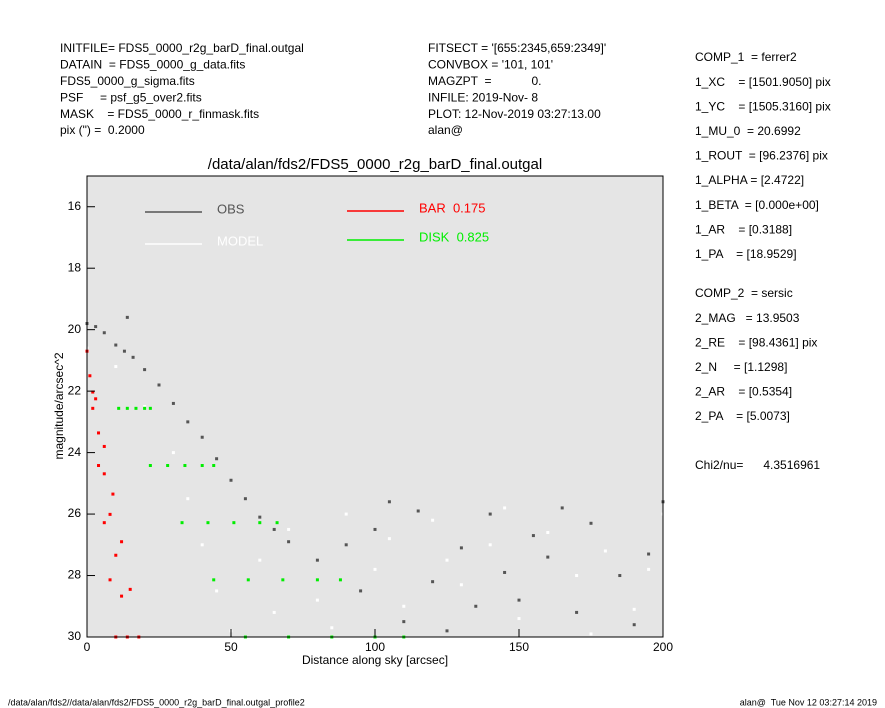  Describe the element at coordinates (231, 208) in the screenshot. I see `legend-label: OBS` at that location.